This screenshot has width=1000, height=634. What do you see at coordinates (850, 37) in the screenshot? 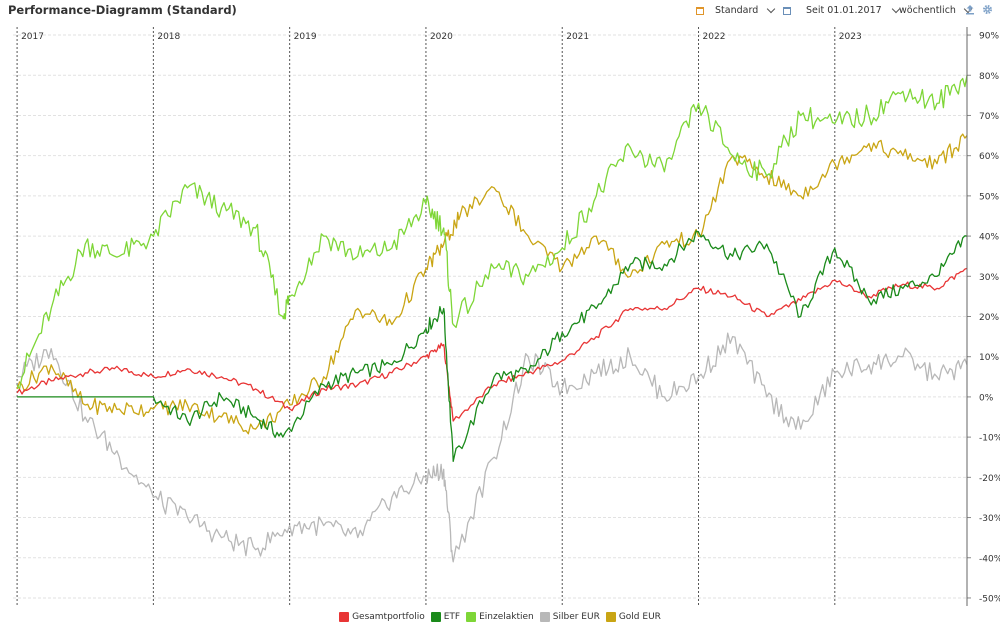
I see `year-label: 2023` at bounding box center [850, 37].